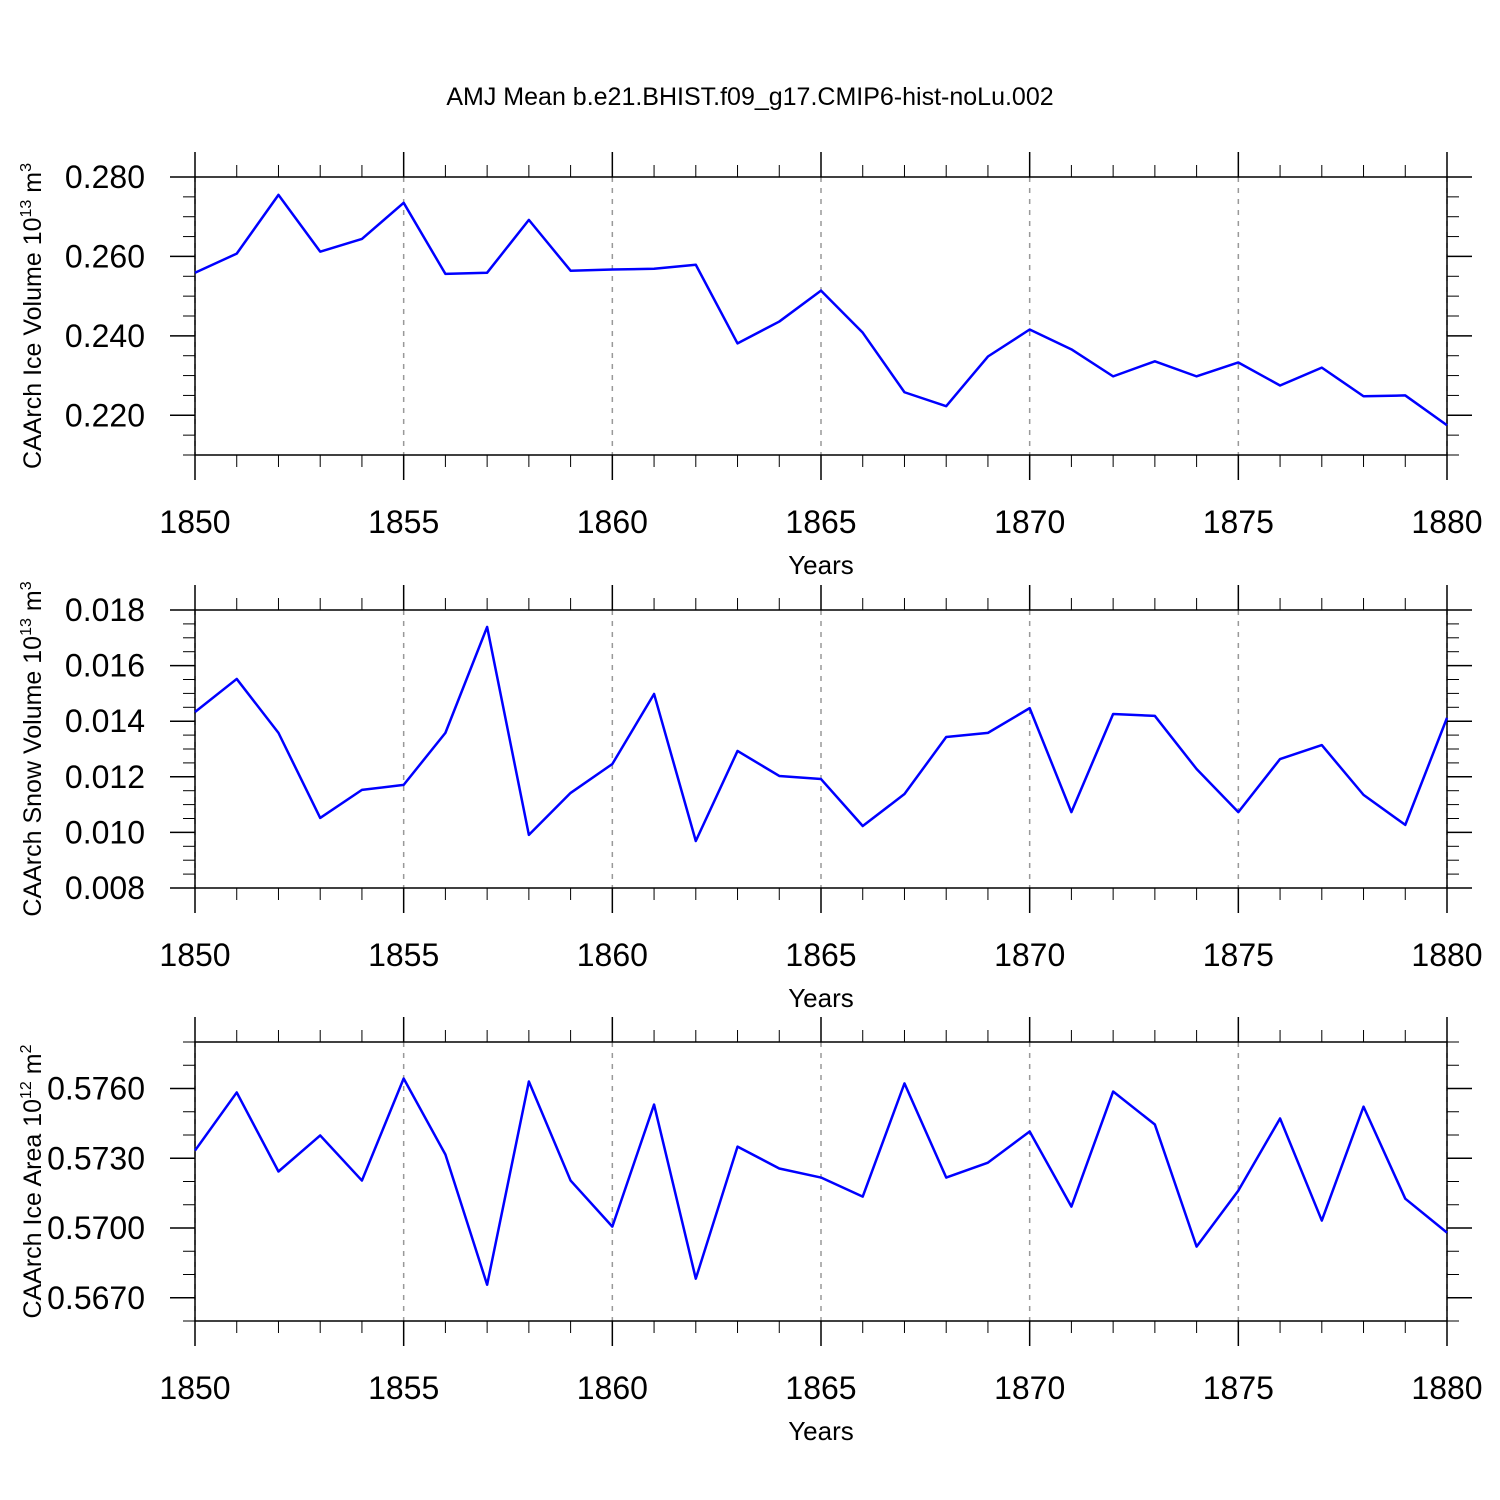 The width and height of the screenshot is (1500, 1500). What do you see at coordinates (105, 336) in the screenshot?
I see `y-tick-label: 0.240` at bounding box center [105, 336].